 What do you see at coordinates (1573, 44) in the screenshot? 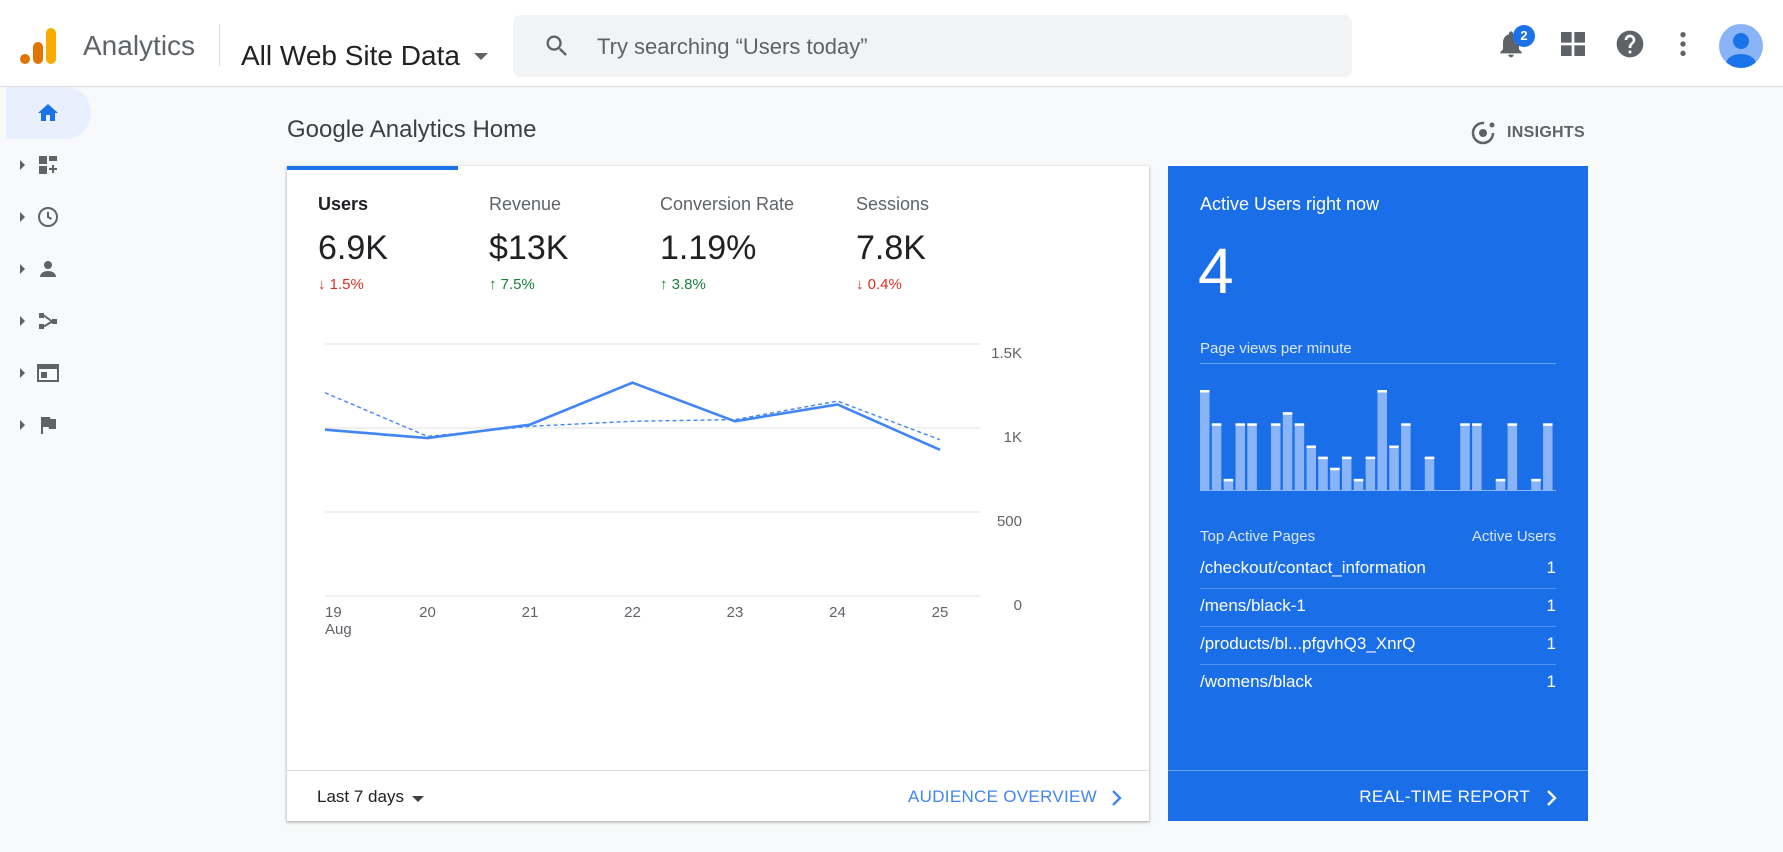
I see `apps-grid-icon` at bounding box center [1573, 44].